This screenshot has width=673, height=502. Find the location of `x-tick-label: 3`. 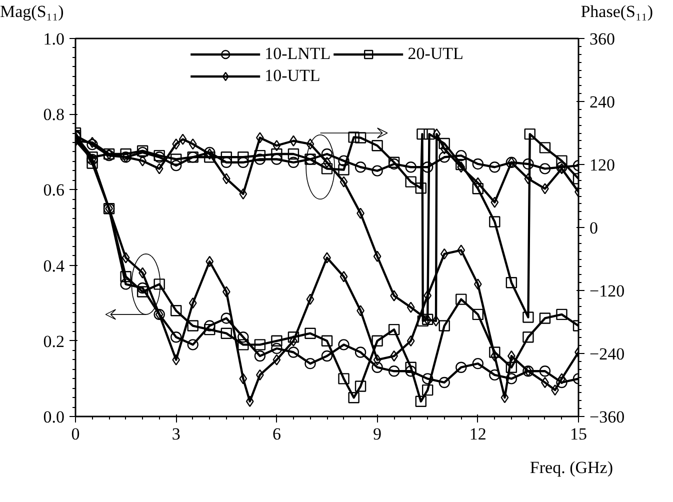

x-tick-label: 3 is located at coordinates (176, 434).